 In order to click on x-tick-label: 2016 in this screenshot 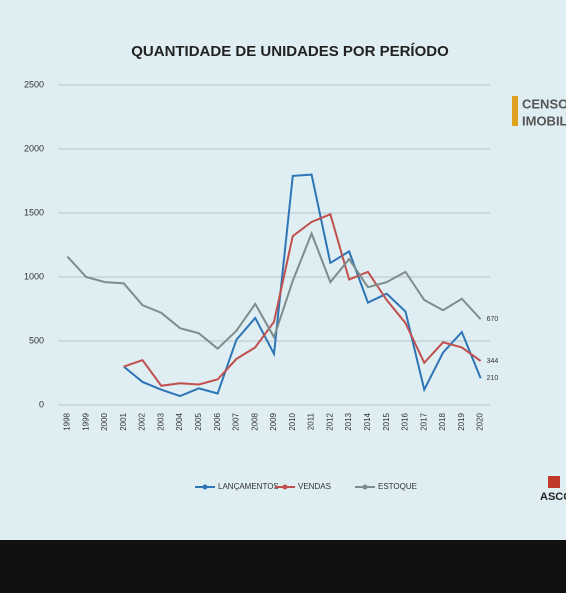, I will do `click(405, 421)`.